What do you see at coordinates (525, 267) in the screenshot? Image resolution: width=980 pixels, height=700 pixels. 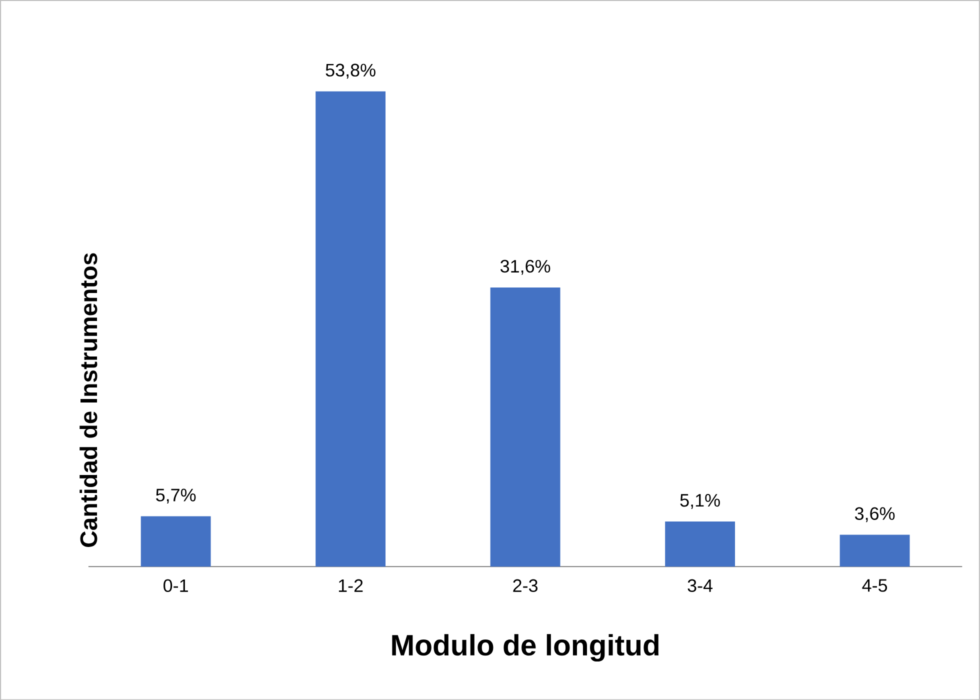 I see `data-label: 31,6%` at bounding box center [525, 267].